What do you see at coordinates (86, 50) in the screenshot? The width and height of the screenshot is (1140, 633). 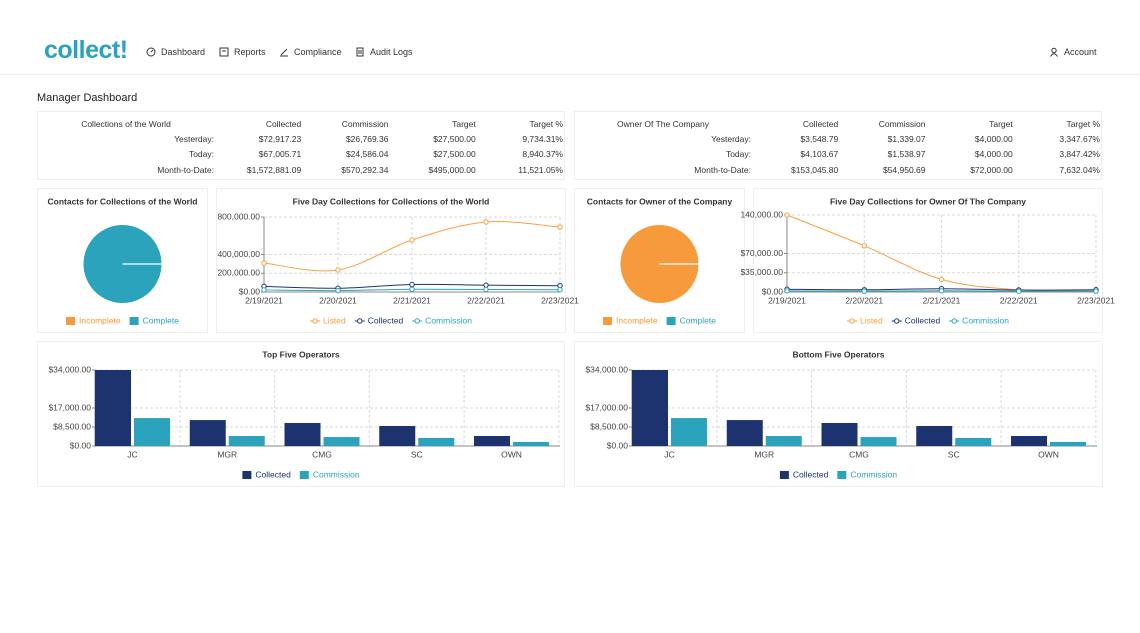 I see `logo: collect!` at bounding box center [86, 50].